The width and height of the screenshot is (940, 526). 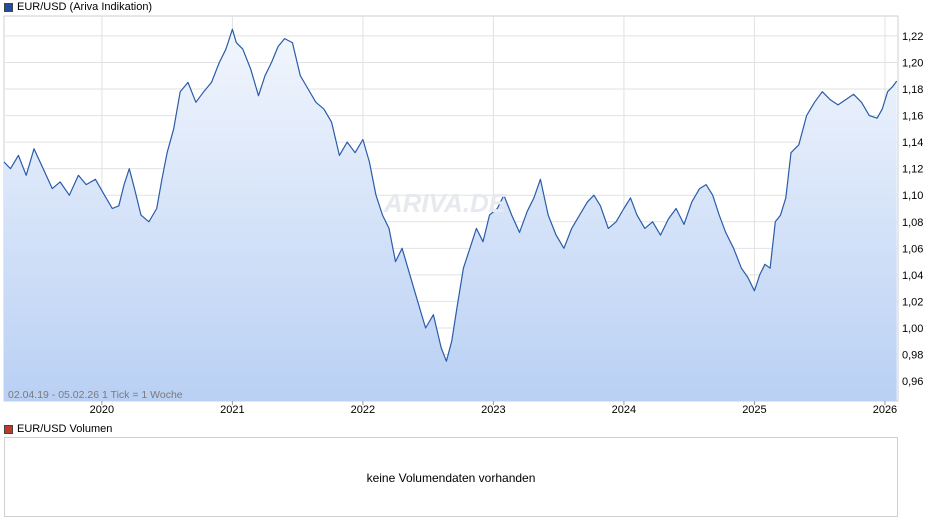 I want to click on y-tick-label: 1,18, so click(x=912, y=90).